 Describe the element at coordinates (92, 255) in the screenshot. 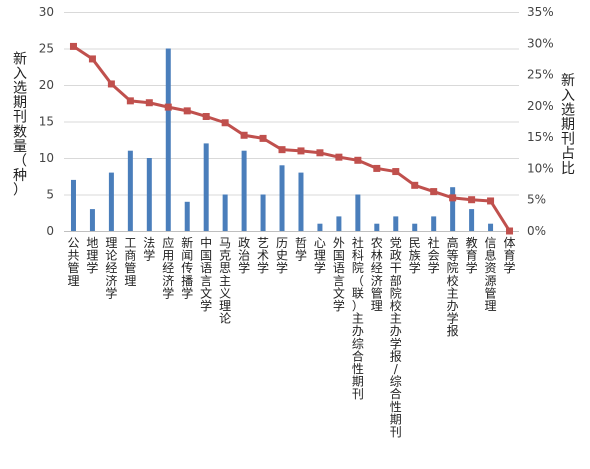

I see `category-label: 地理学` at that location.